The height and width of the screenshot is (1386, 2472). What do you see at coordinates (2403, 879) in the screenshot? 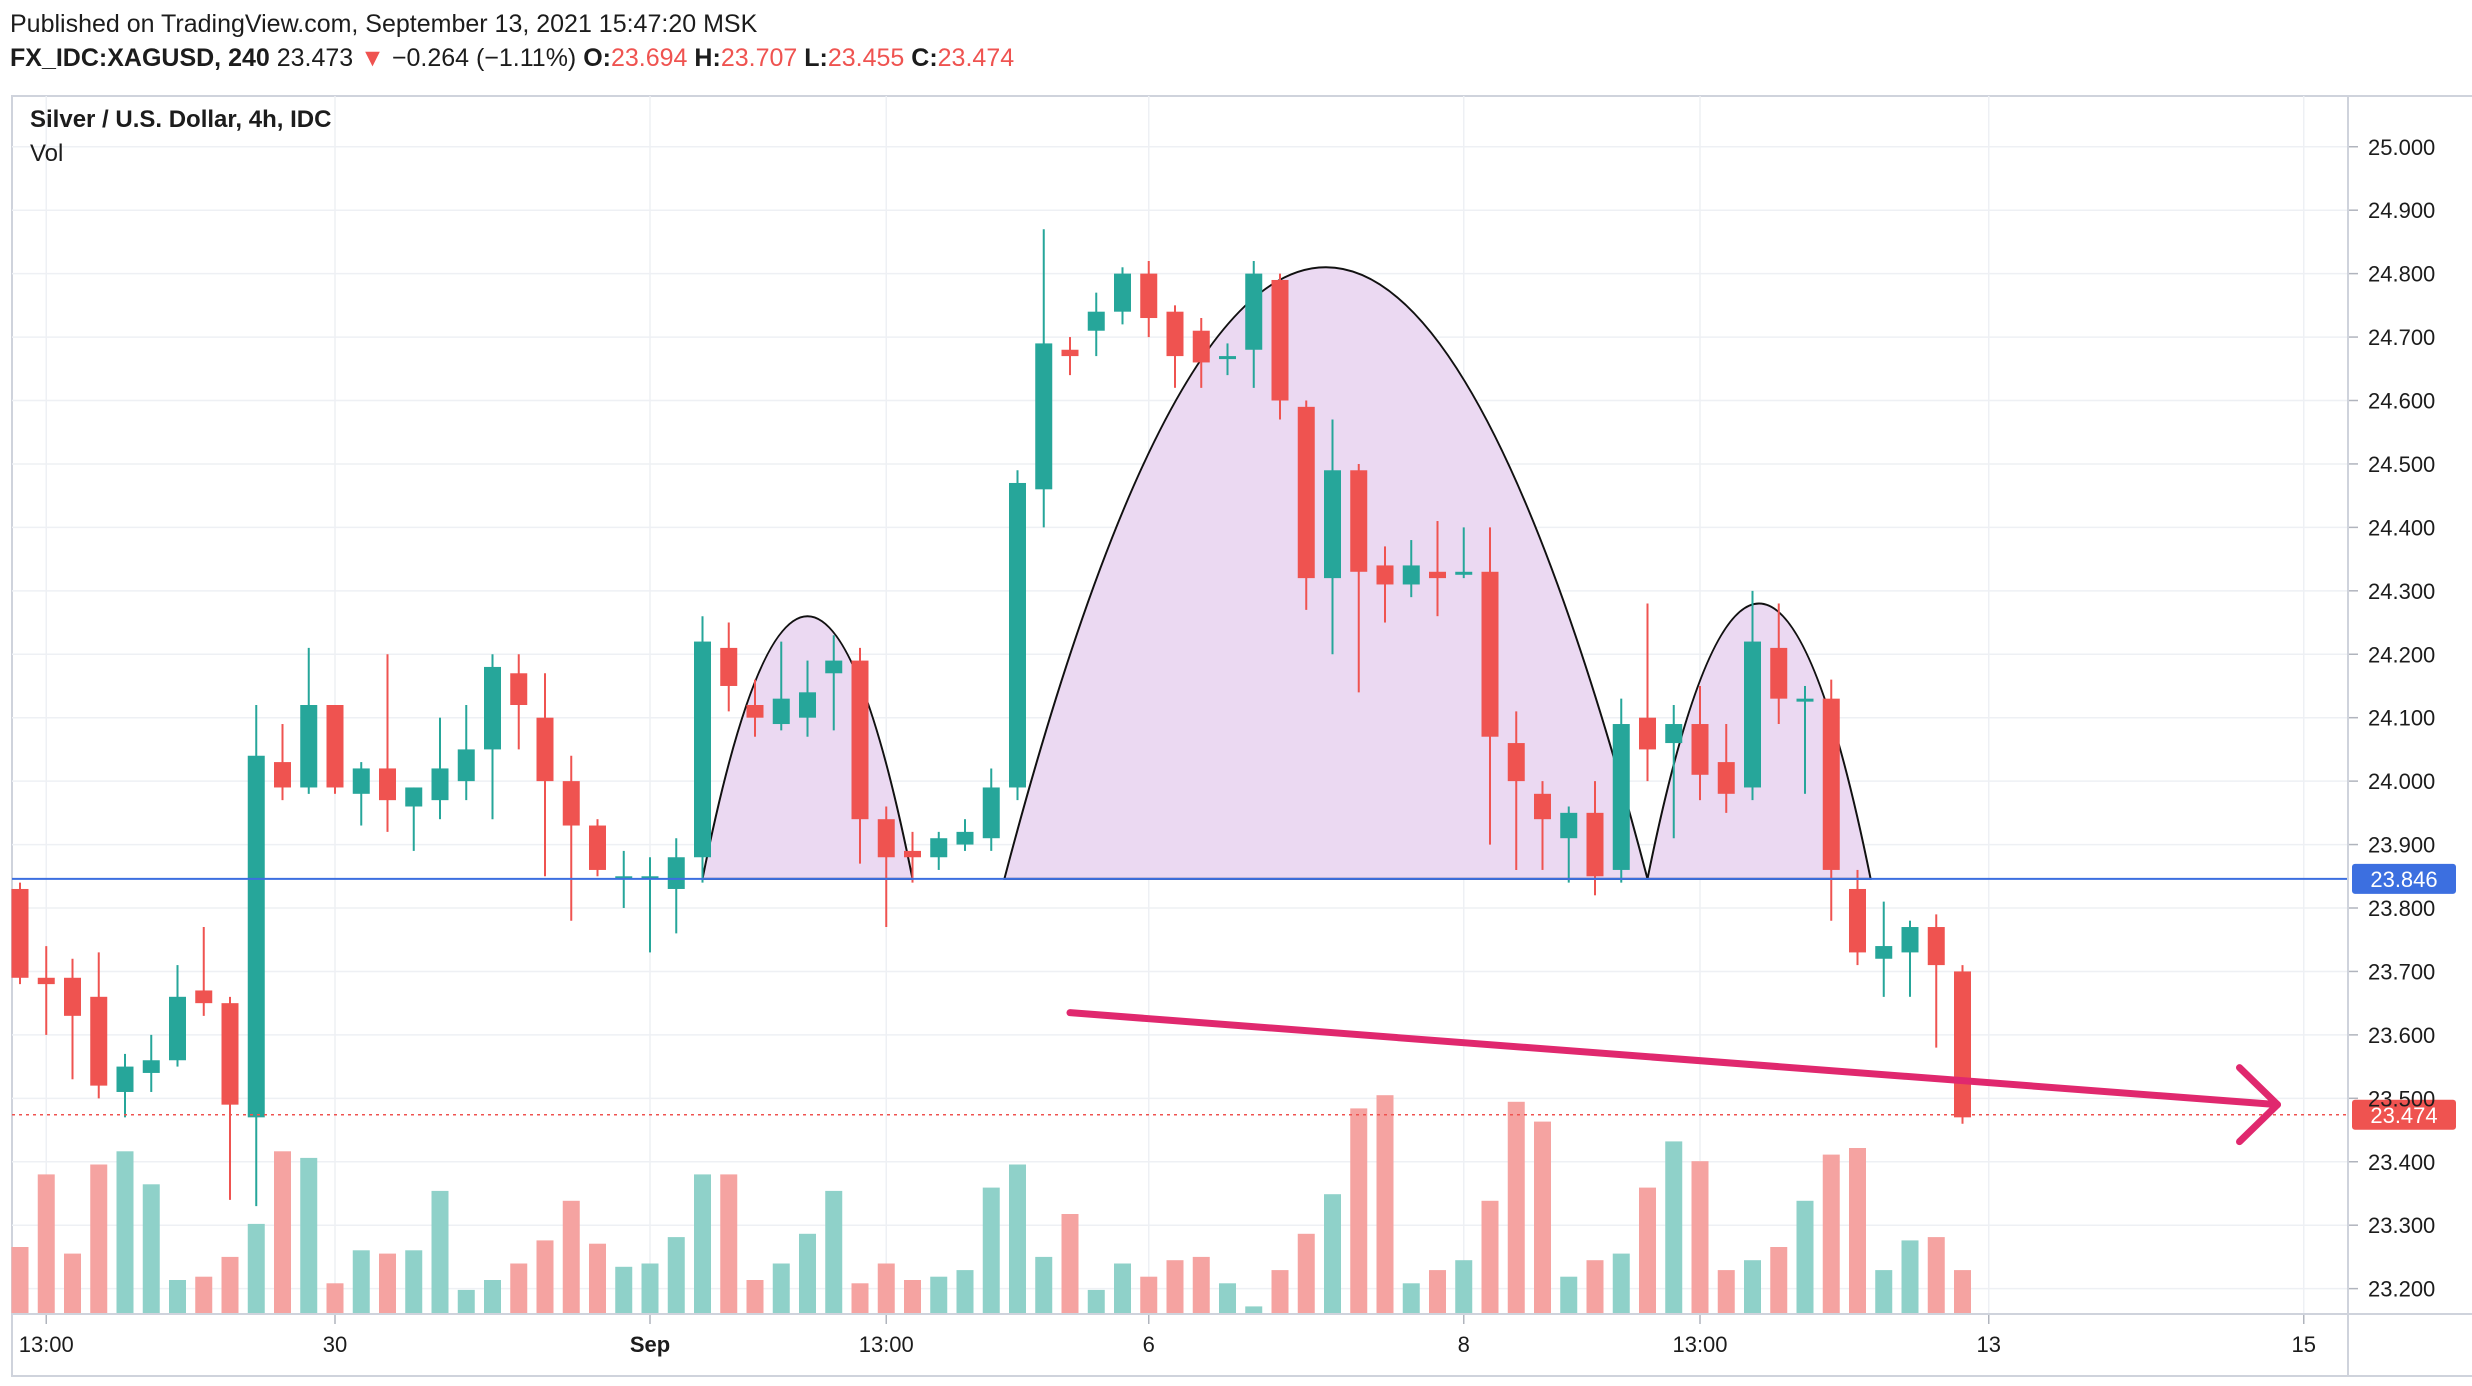
I see `support-price-label: 23.846` at bounding box center [2403, 879].